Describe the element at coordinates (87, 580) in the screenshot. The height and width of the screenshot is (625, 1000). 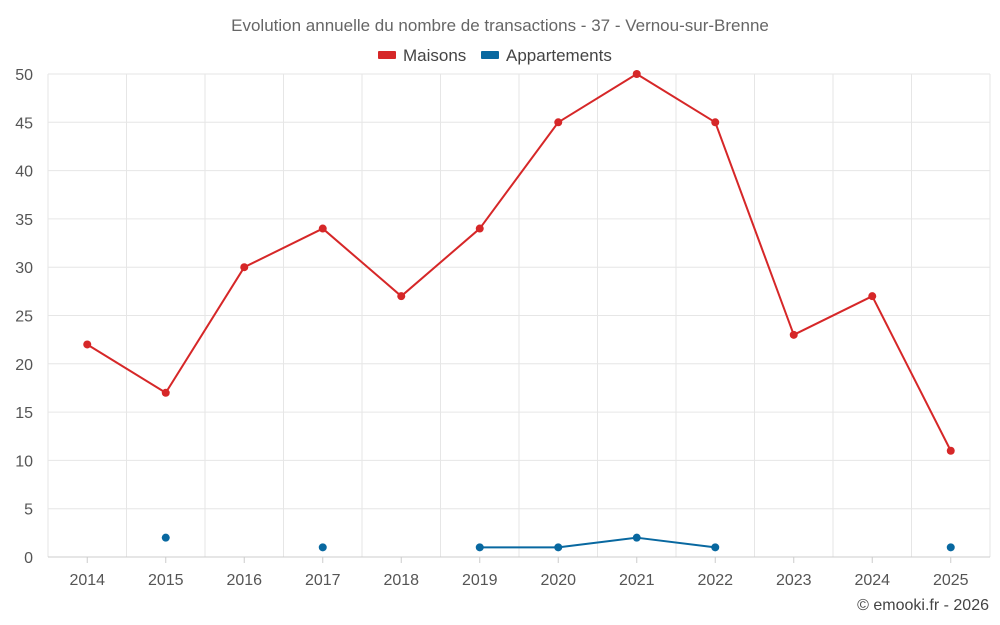
I see `x-tick-label: 2014` at that location.